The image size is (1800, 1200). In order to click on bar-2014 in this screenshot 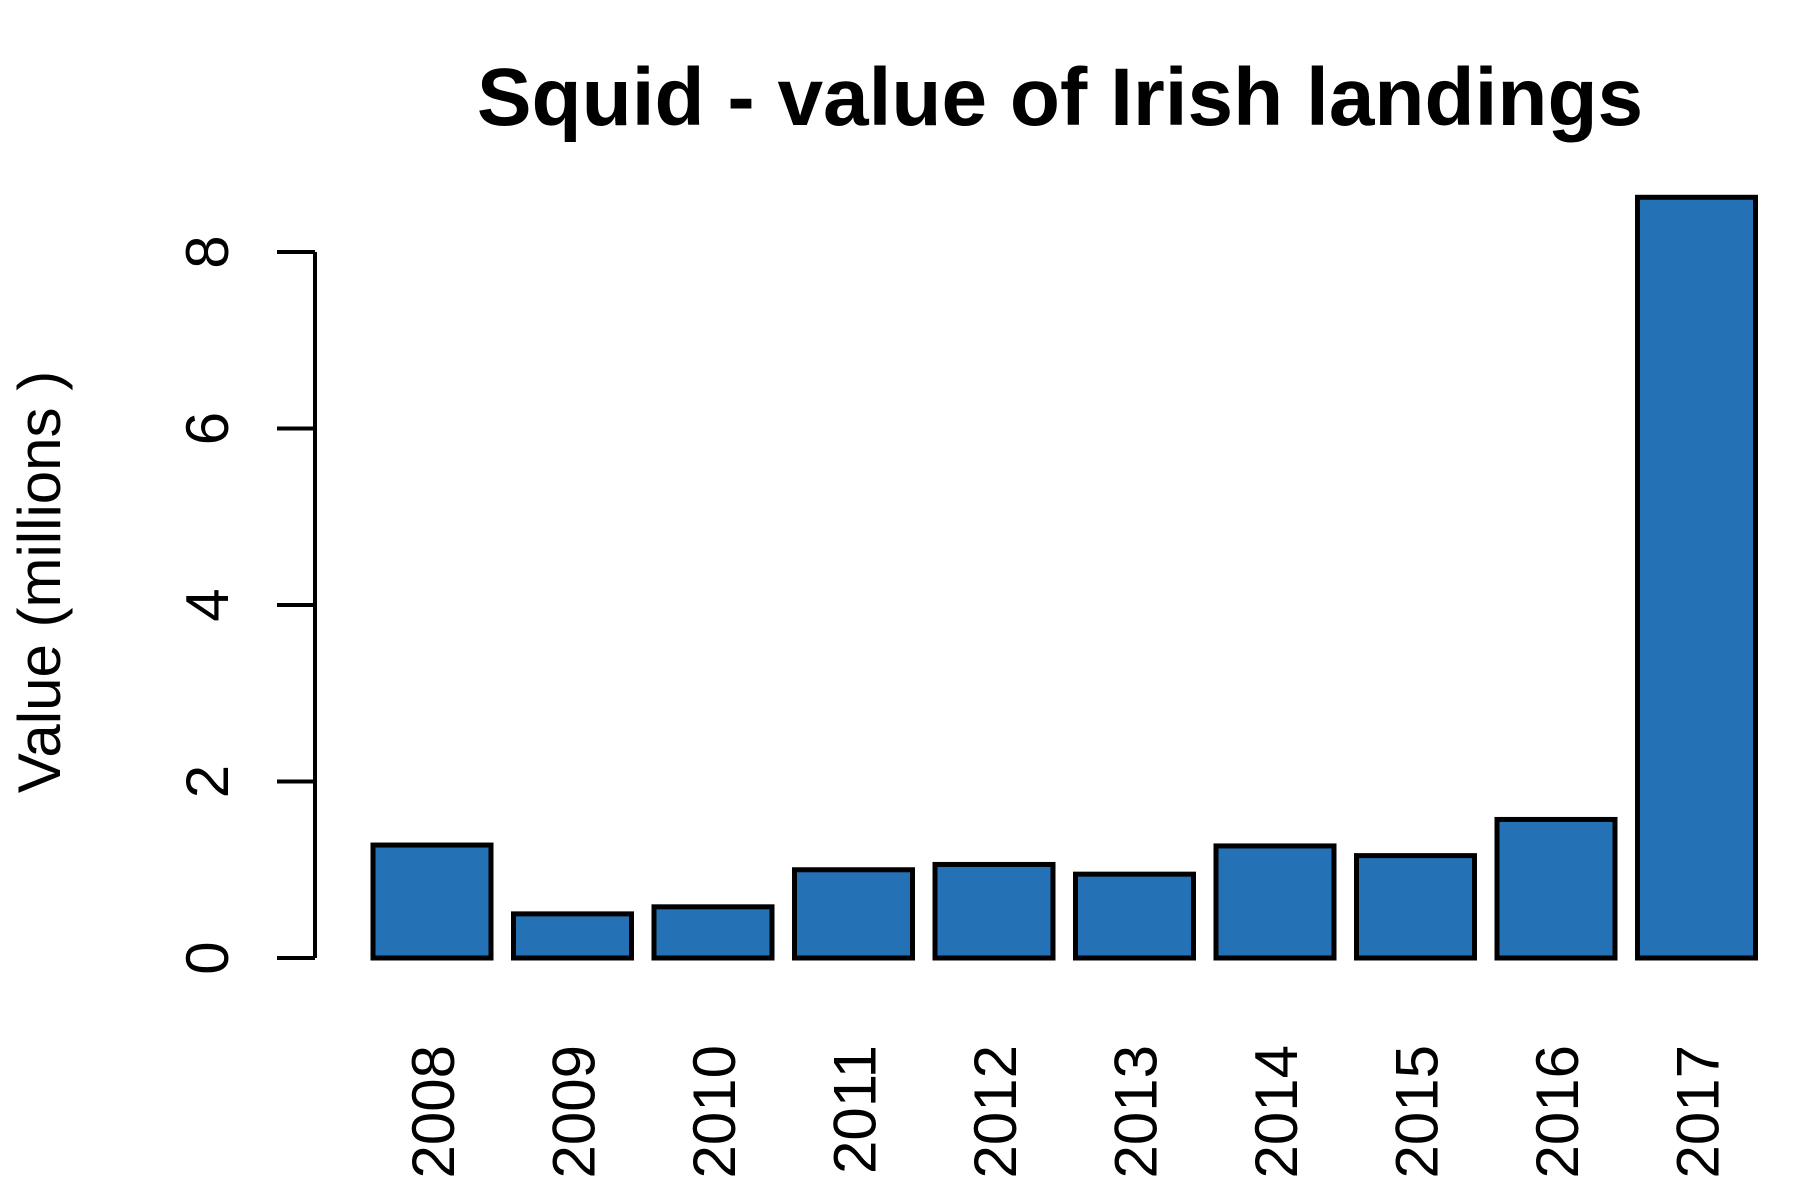, I will do `click(1275, 902)`.